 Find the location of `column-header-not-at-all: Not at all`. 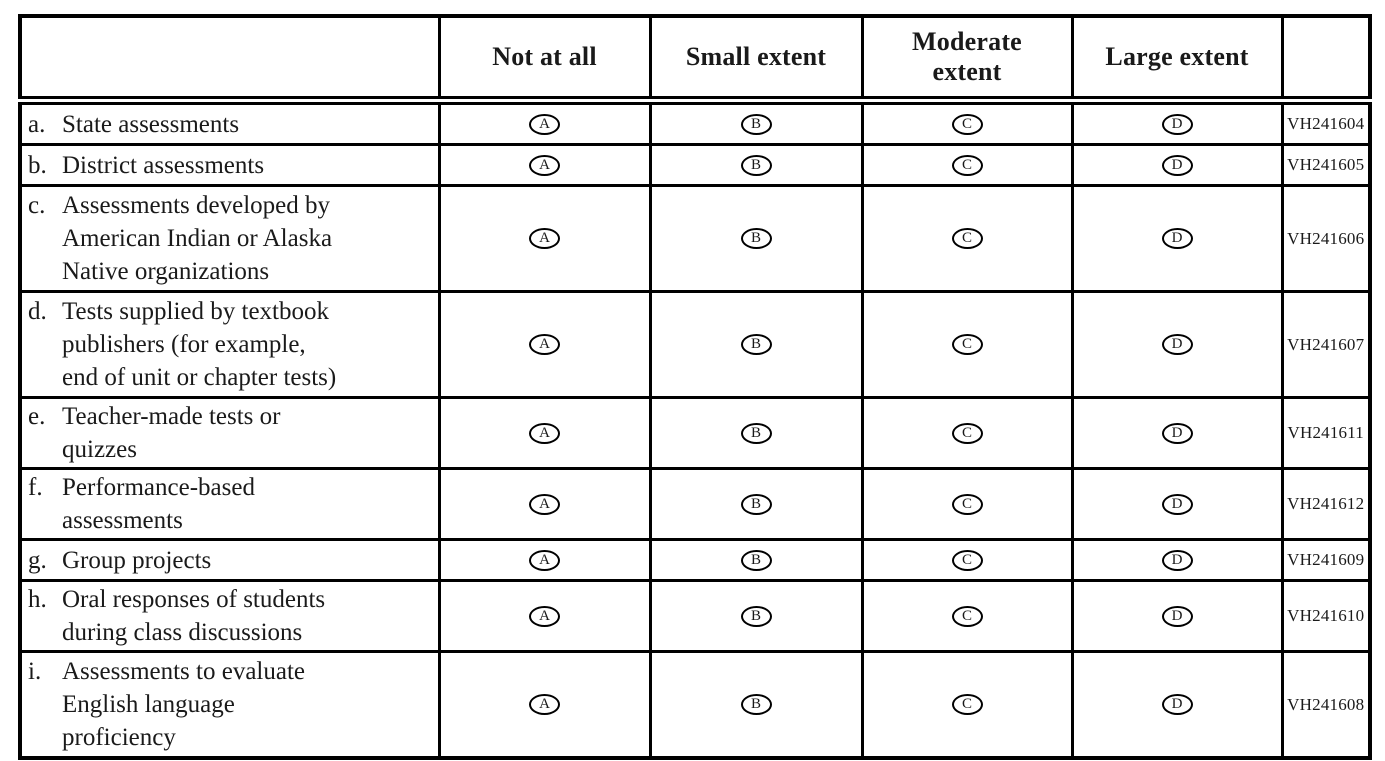

column-header-not-at-all: Not at all is located at coordinates (544, 59).